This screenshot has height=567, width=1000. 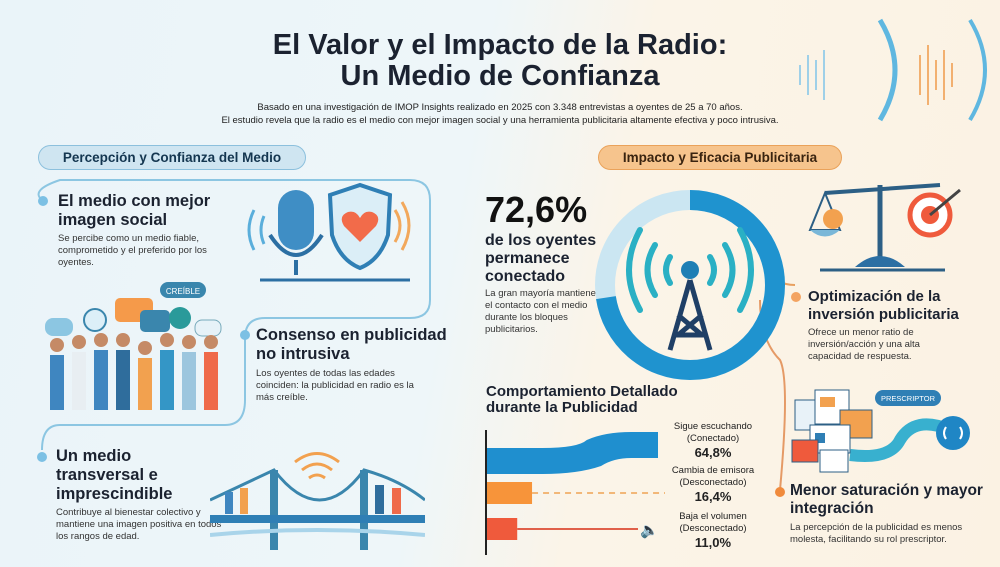 What do you see at coordinates (133, 346) in the screenshot?
I see `people-speech-bubbles-illustration: CREÍBLE` at bounding box center [133, 346].